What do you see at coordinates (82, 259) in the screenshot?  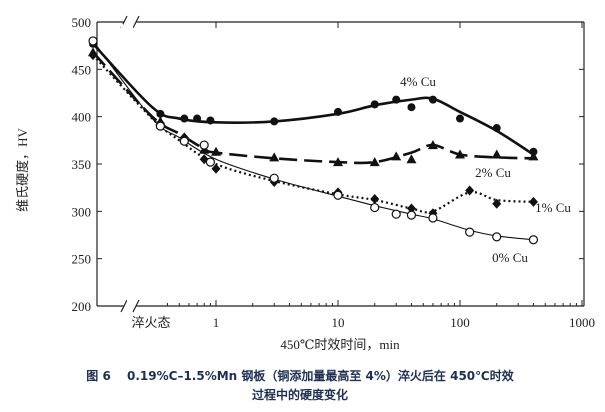 I see `y-tick-label: 250` at bounding box center [82, 259].